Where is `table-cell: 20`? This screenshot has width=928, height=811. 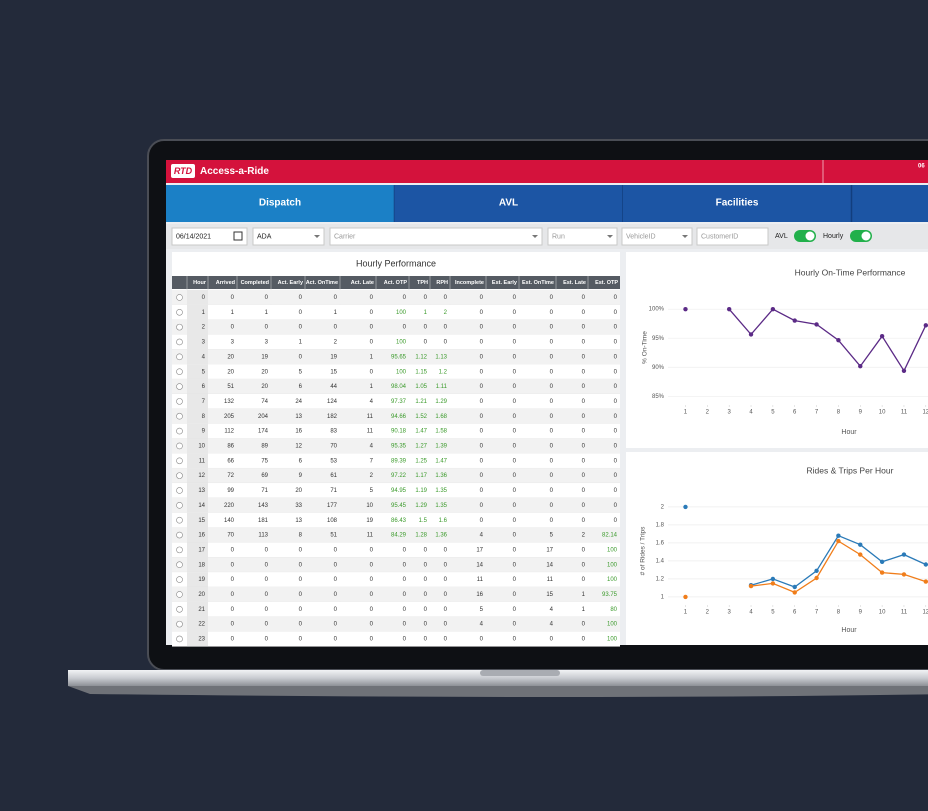
table-cell: 20 is located at coordinates (230, 372).